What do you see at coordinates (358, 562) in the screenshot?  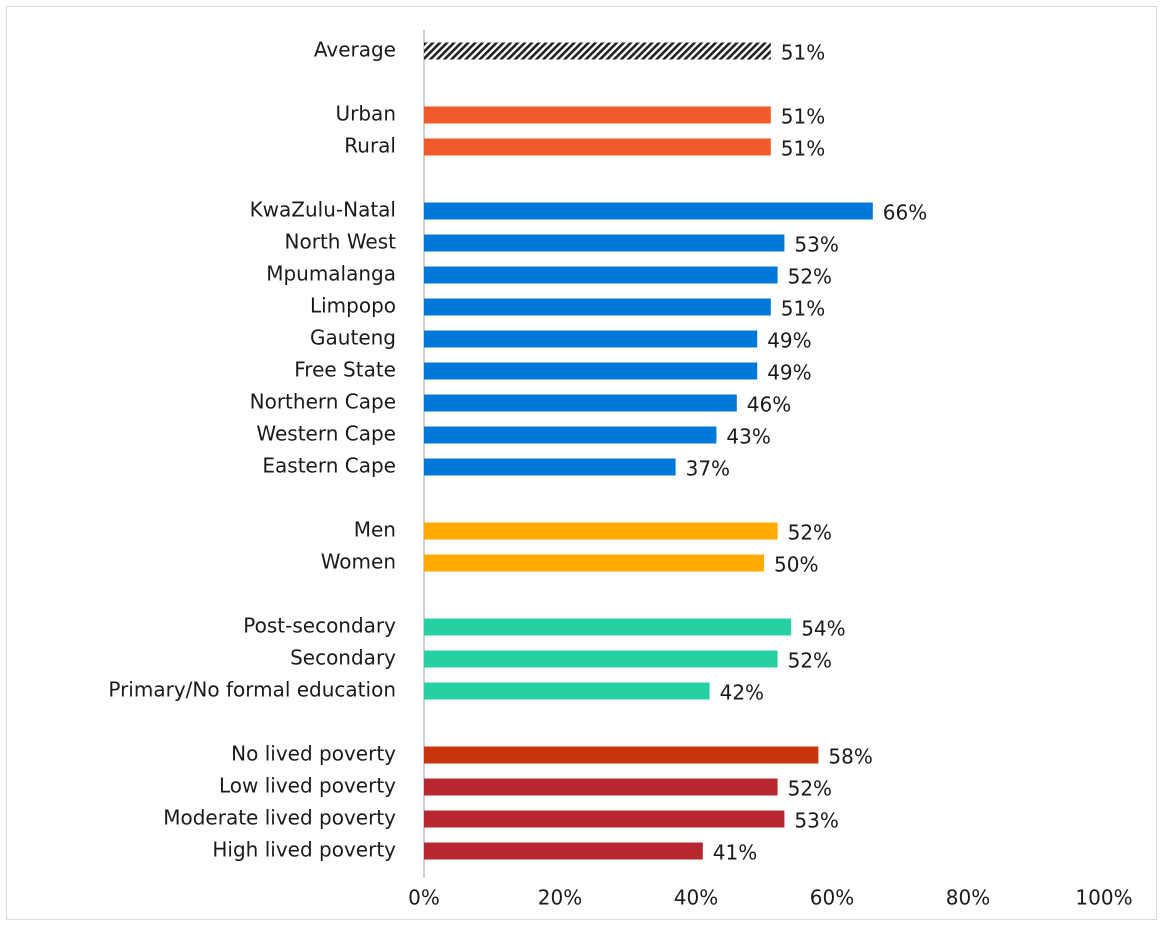 I see `y-tick-label: Women` at bounding box center [358, 562].